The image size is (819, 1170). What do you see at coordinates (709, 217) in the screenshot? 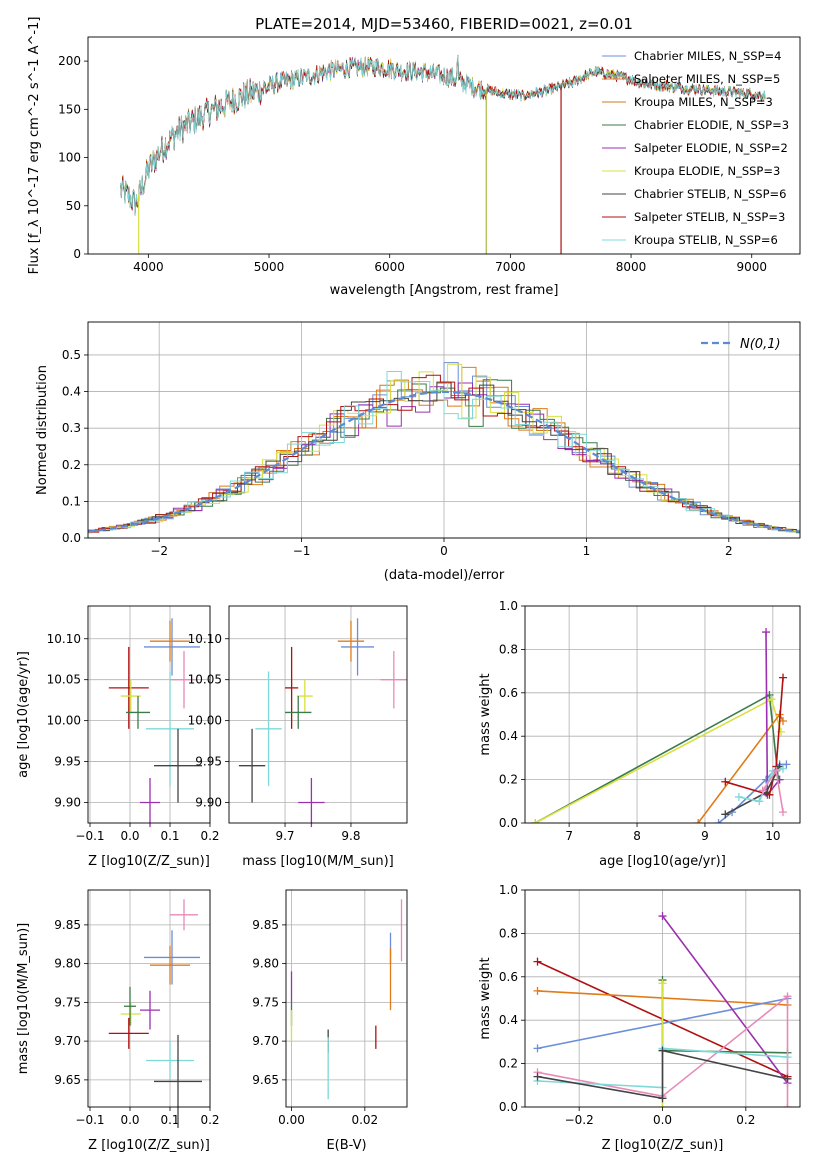
I see `legend-label: Salpeter STELIB, N_SSP=3` at bounding box center [709, 217].